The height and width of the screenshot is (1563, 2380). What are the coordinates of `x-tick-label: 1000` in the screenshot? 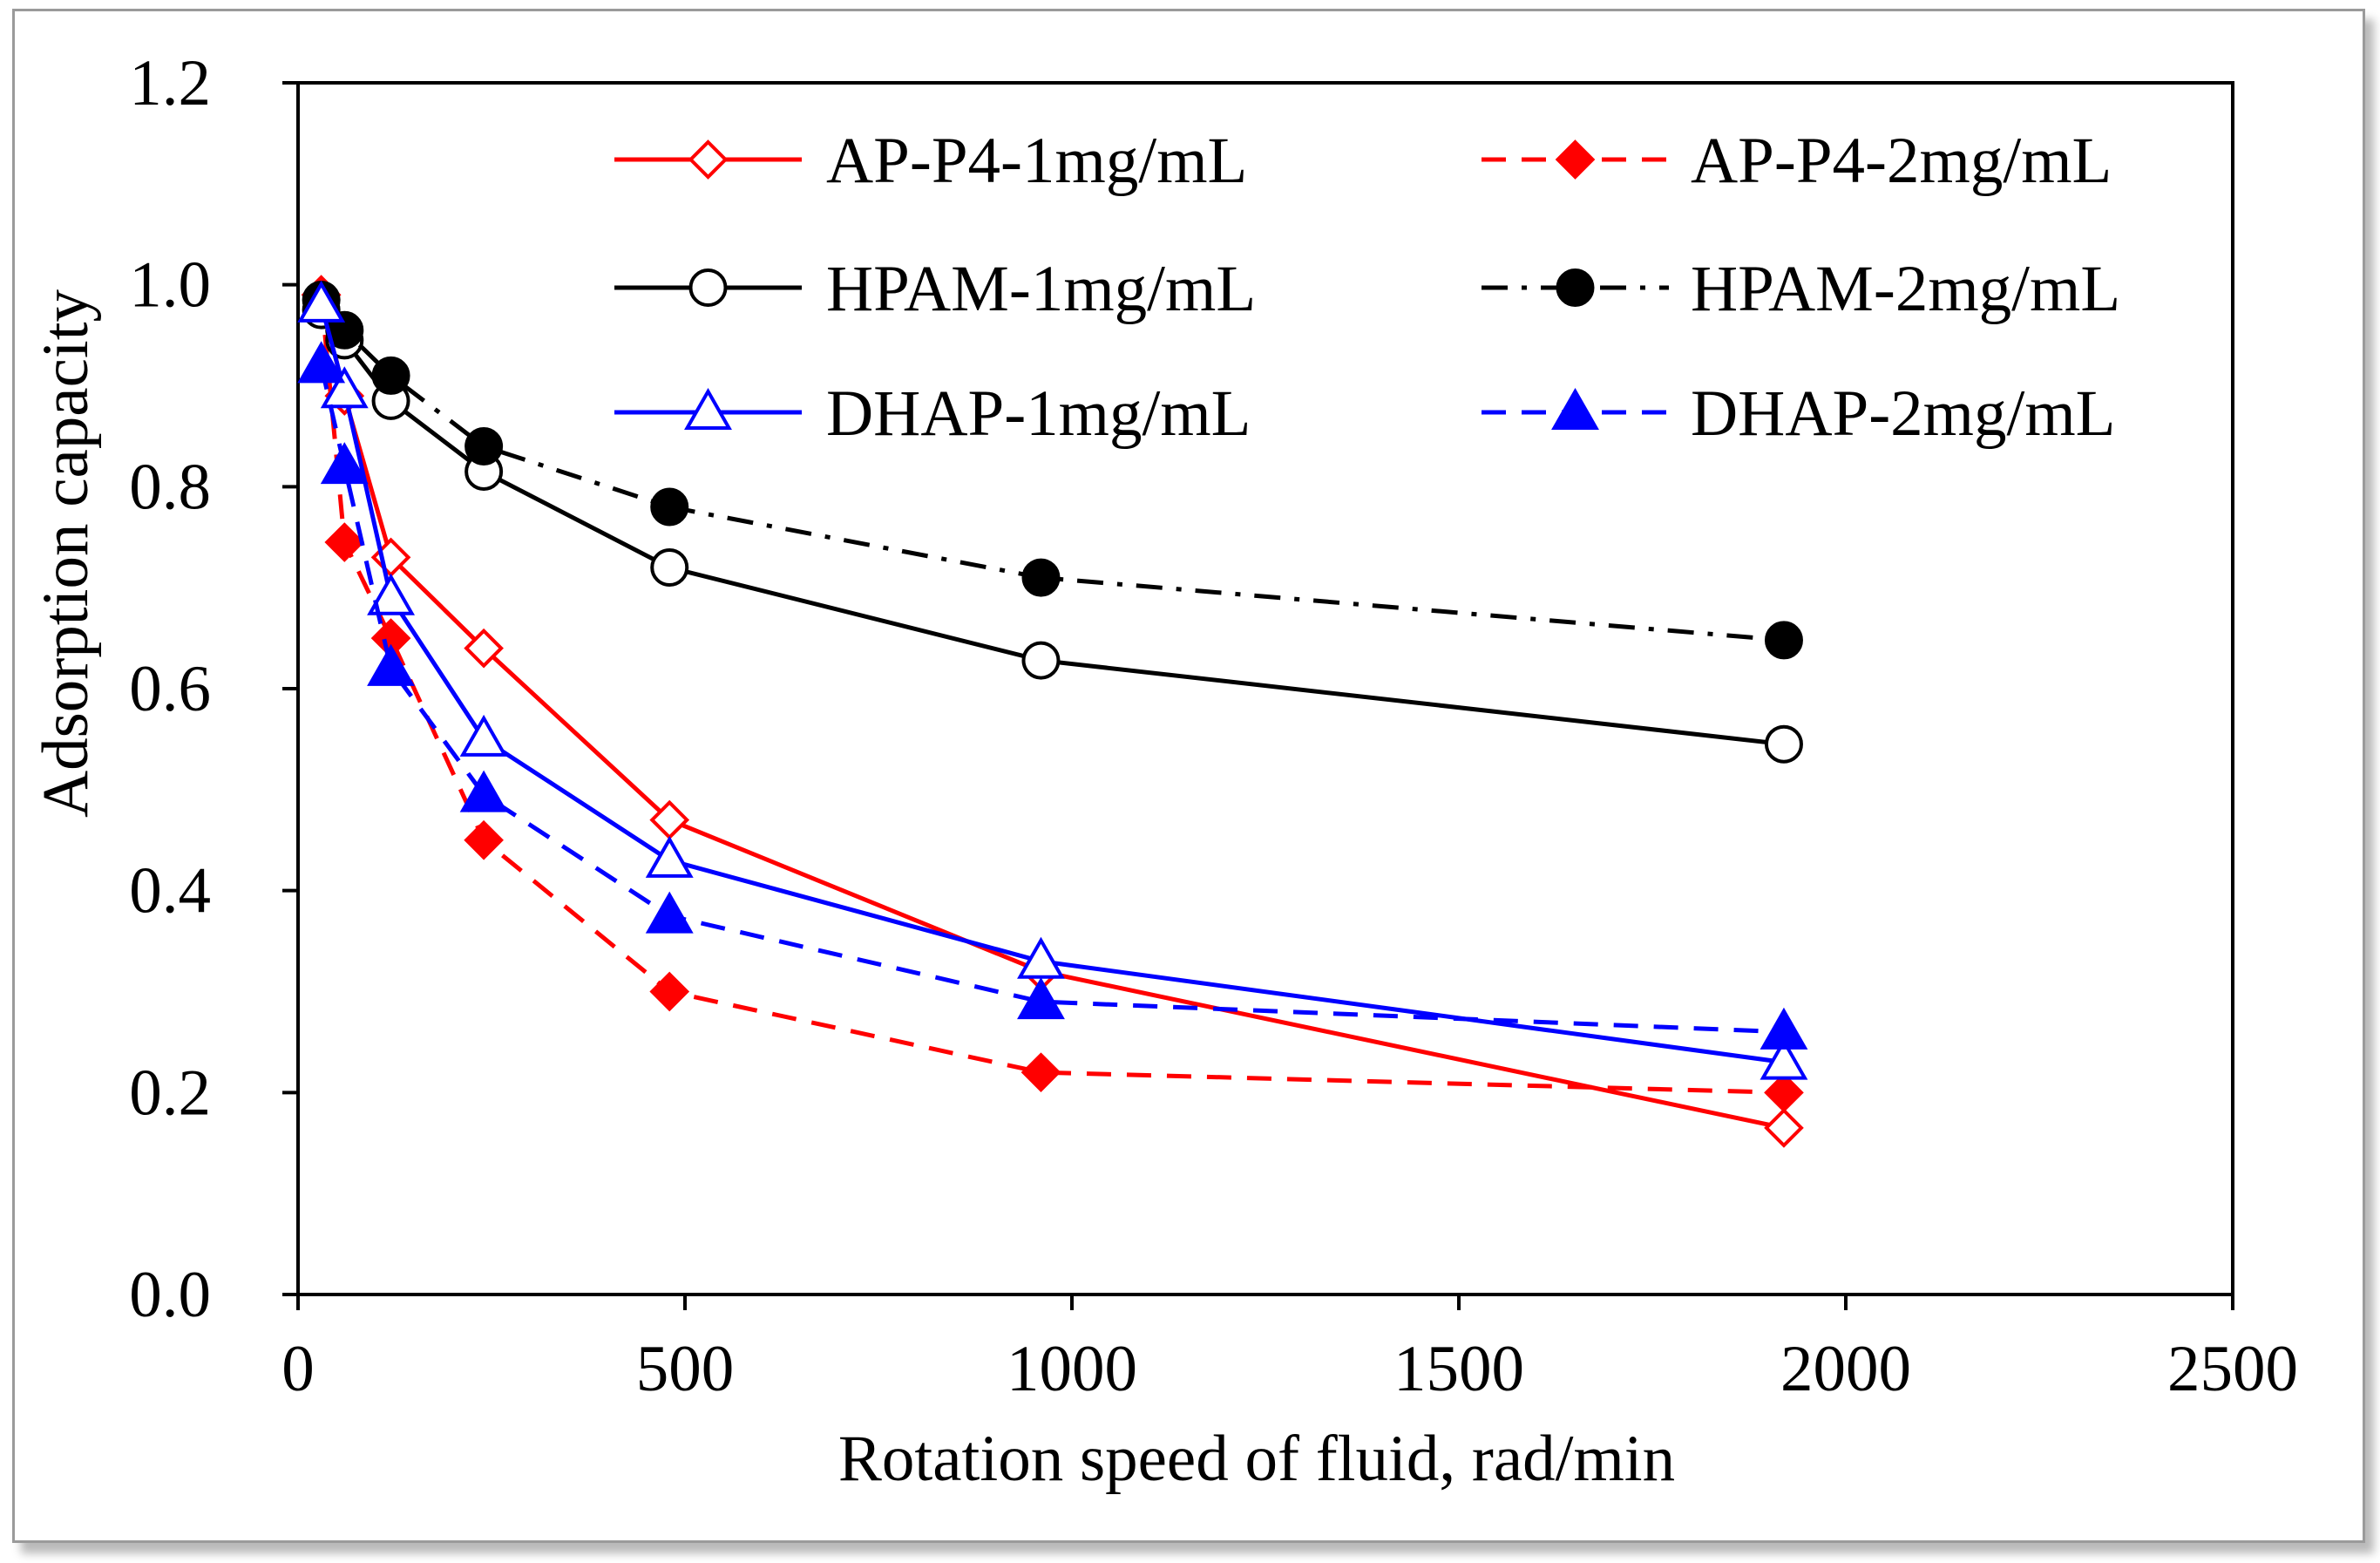 It's located at (1072, 1369).